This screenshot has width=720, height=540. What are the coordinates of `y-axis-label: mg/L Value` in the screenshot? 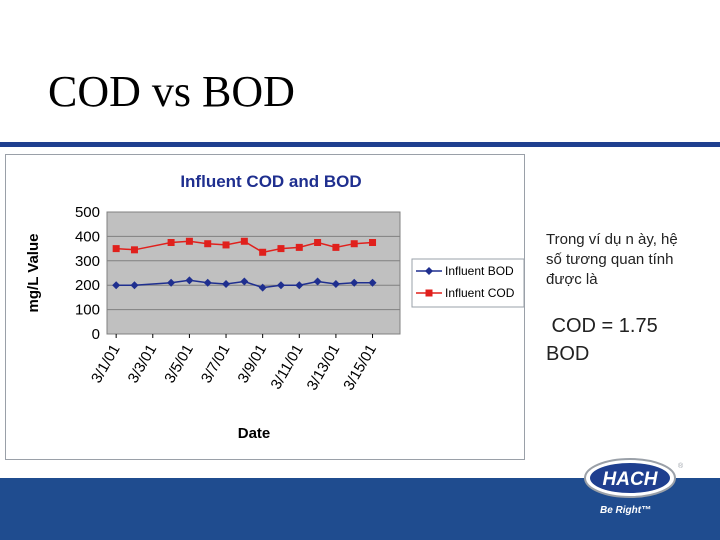 It's located at (33, 273).